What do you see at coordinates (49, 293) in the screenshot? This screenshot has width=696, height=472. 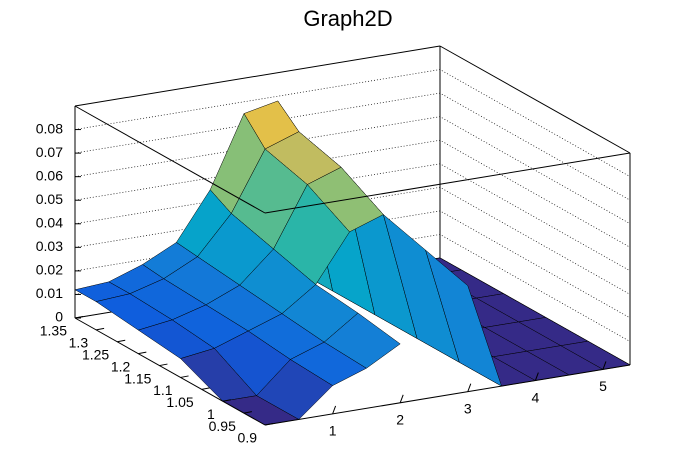 I see `z-tick-label: 0.01` at bounding box center [49, 293].